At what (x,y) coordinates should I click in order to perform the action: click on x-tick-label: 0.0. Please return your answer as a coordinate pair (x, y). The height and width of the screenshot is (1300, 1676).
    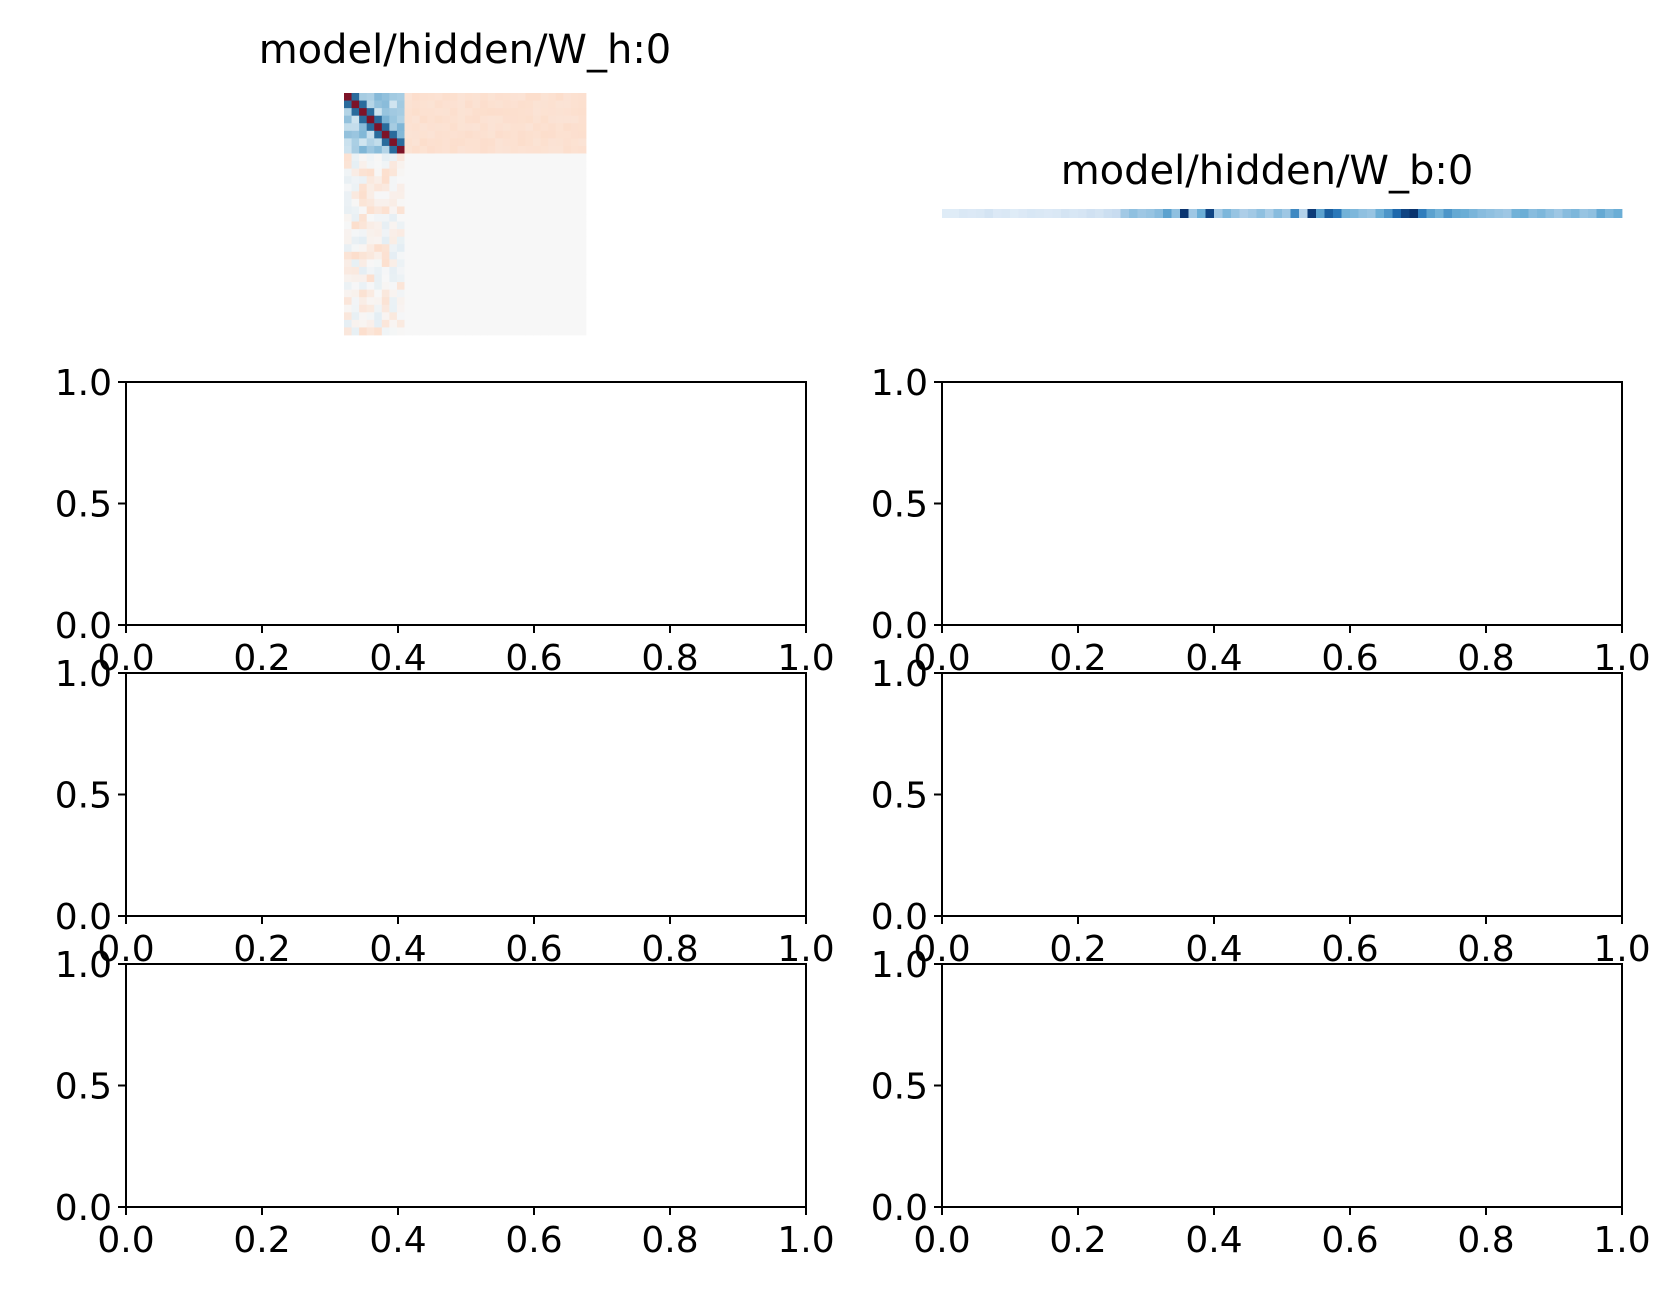
    Looking at the image, I should click on (941, 1240).